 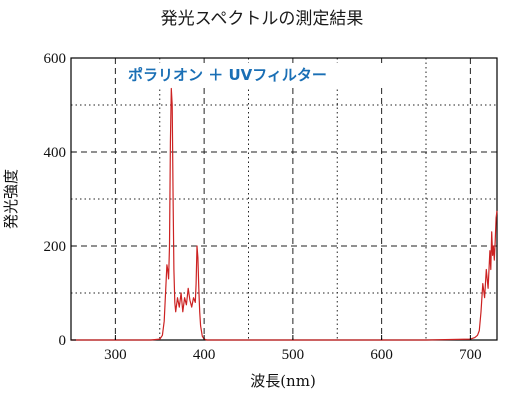 I want to click on y-axis-label: 発光強度, so click(x=11, y=199).